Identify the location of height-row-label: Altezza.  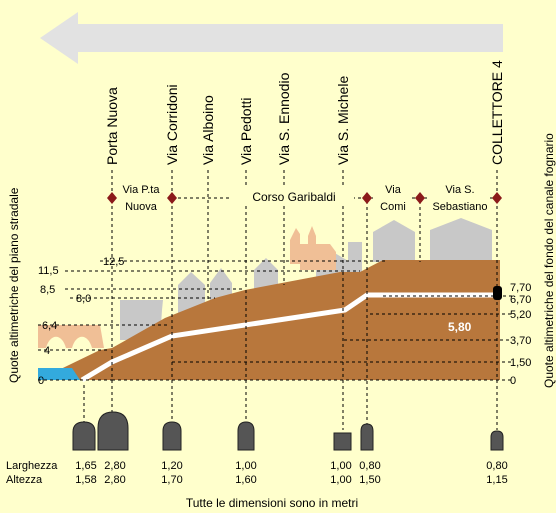
(24, 480).